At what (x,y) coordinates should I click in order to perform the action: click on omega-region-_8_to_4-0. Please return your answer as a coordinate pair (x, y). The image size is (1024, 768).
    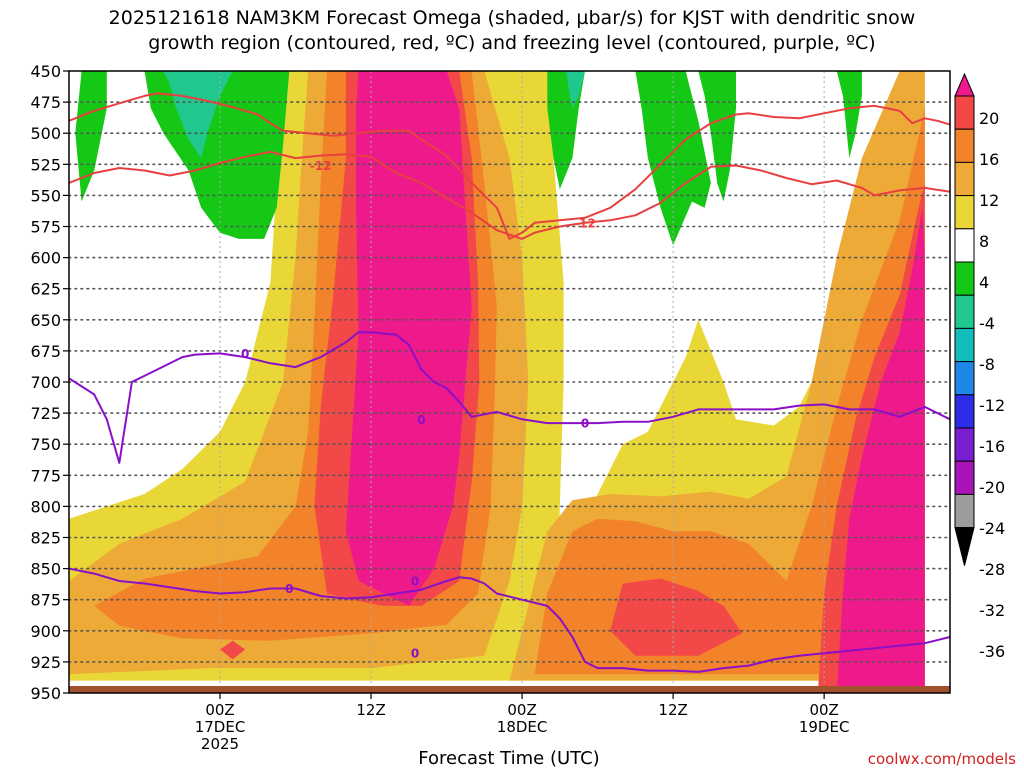
    Looking at the image, I should click on (91, 136).